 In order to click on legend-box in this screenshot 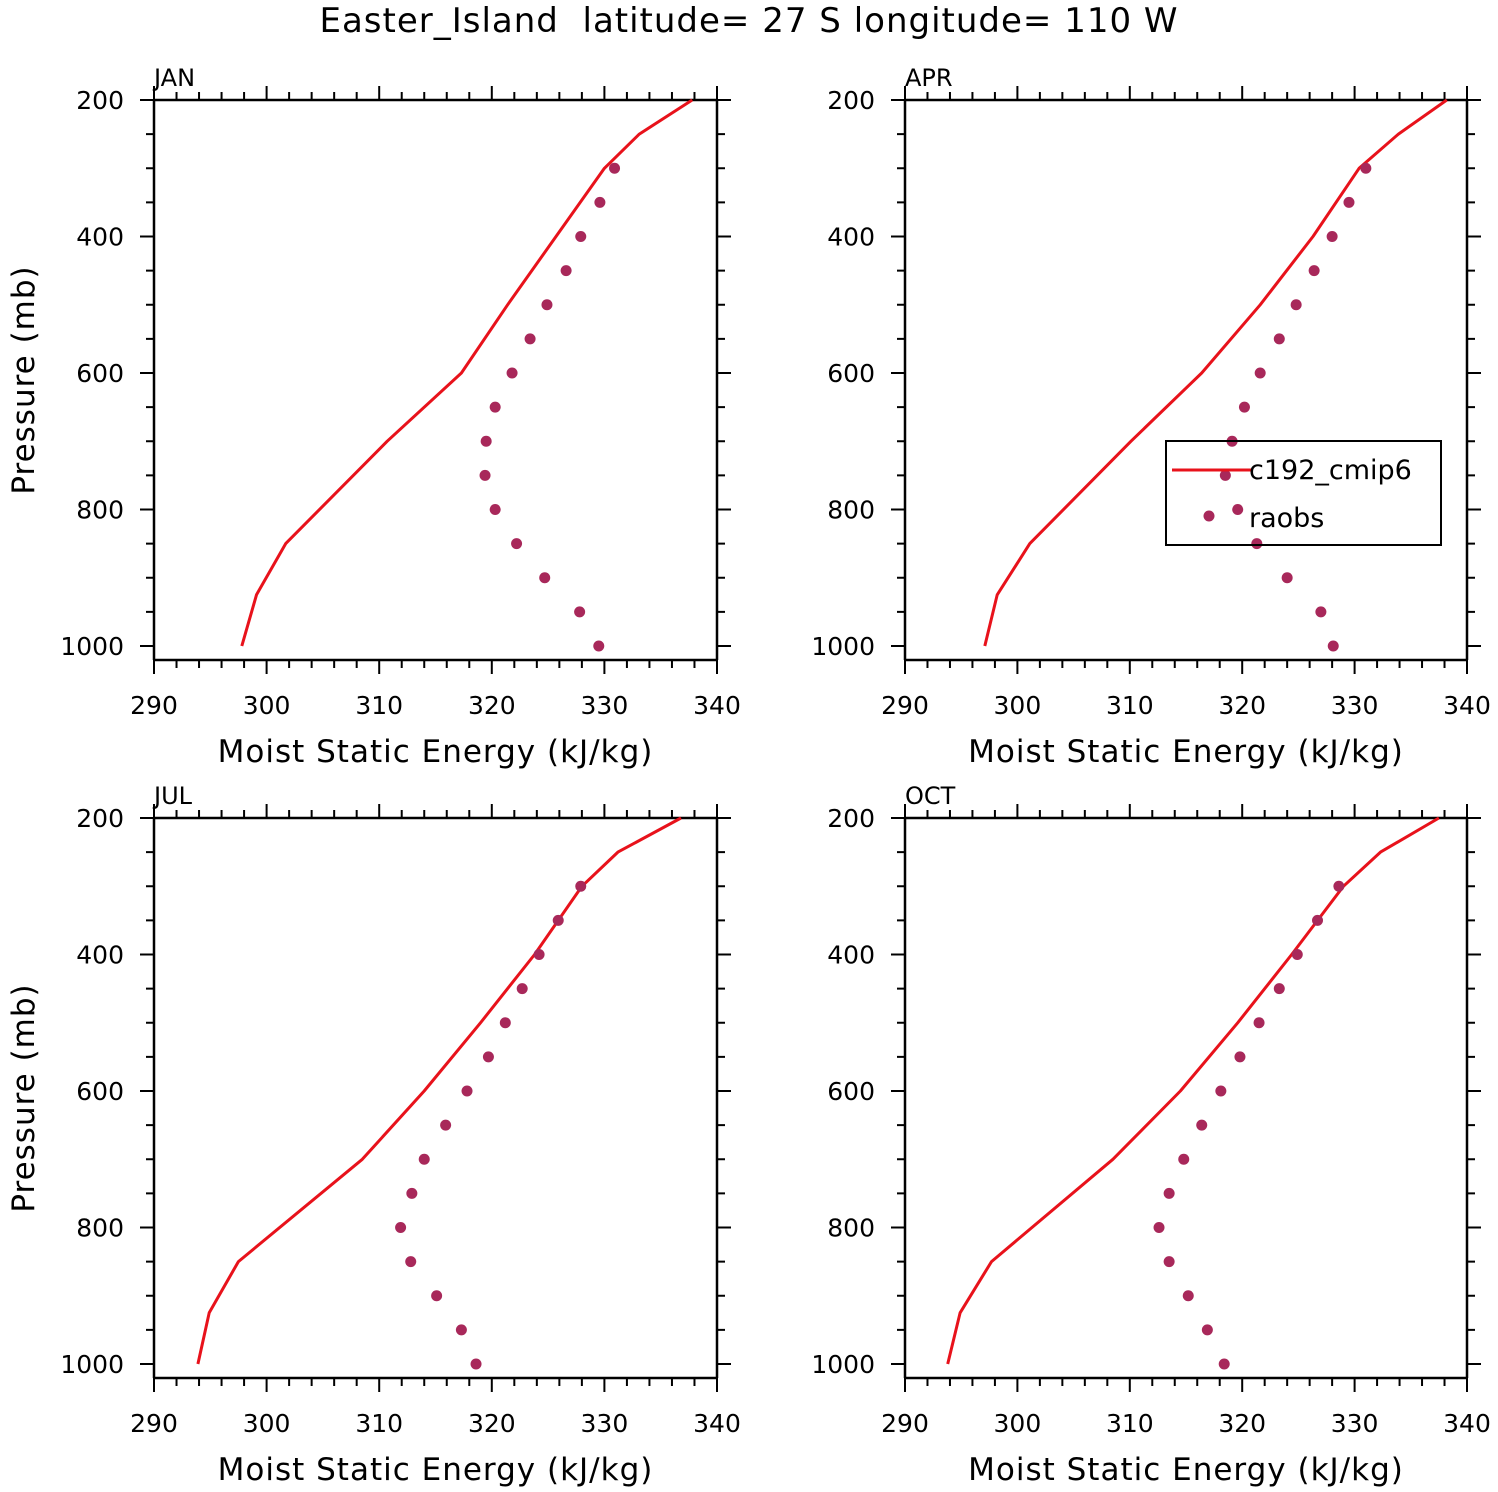, I will do `click(1303, 493)`.